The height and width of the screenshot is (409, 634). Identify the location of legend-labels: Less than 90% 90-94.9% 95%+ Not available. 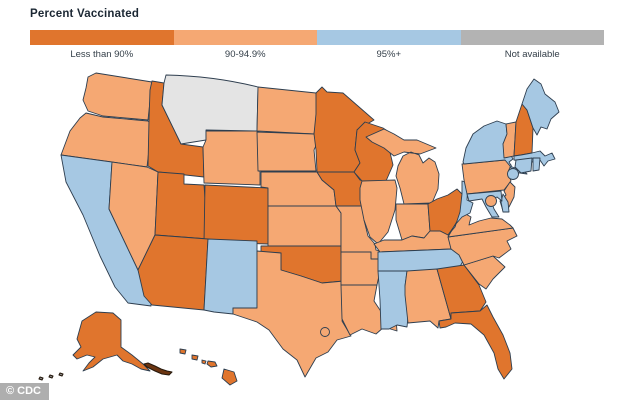
(317, 54).